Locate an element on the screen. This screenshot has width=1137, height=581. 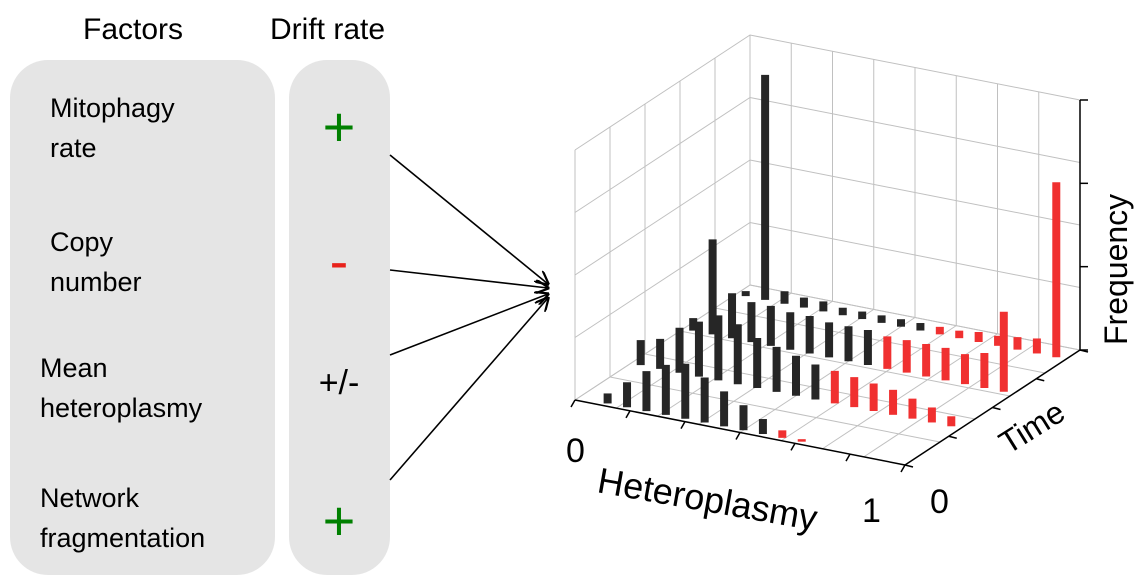
arrows is located at coordinates (468, 317).